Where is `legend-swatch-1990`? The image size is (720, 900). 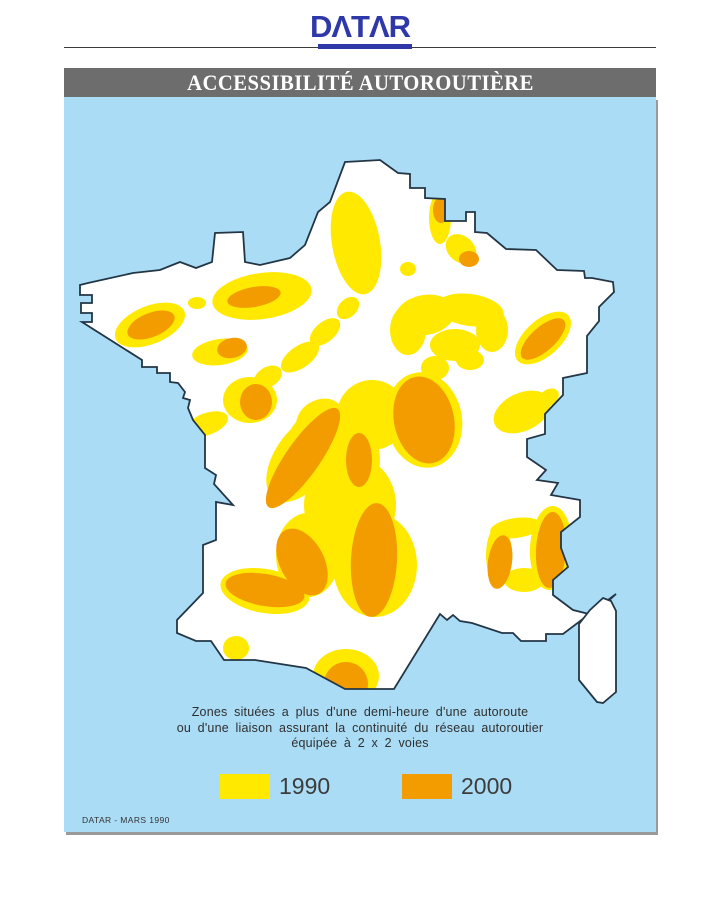 legend-swatch-1990 is located at coordinates (245, 786).